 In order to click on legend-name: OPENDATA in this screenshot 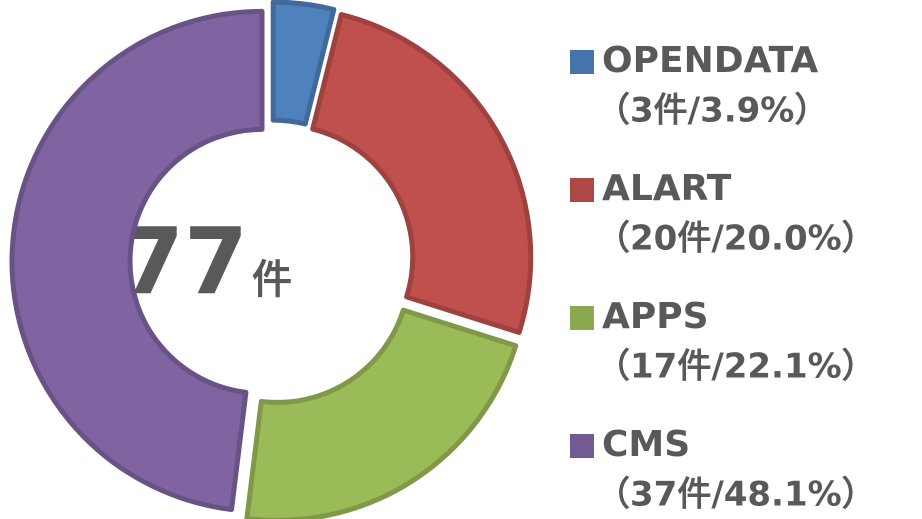, I will do `click(710, 60)`.